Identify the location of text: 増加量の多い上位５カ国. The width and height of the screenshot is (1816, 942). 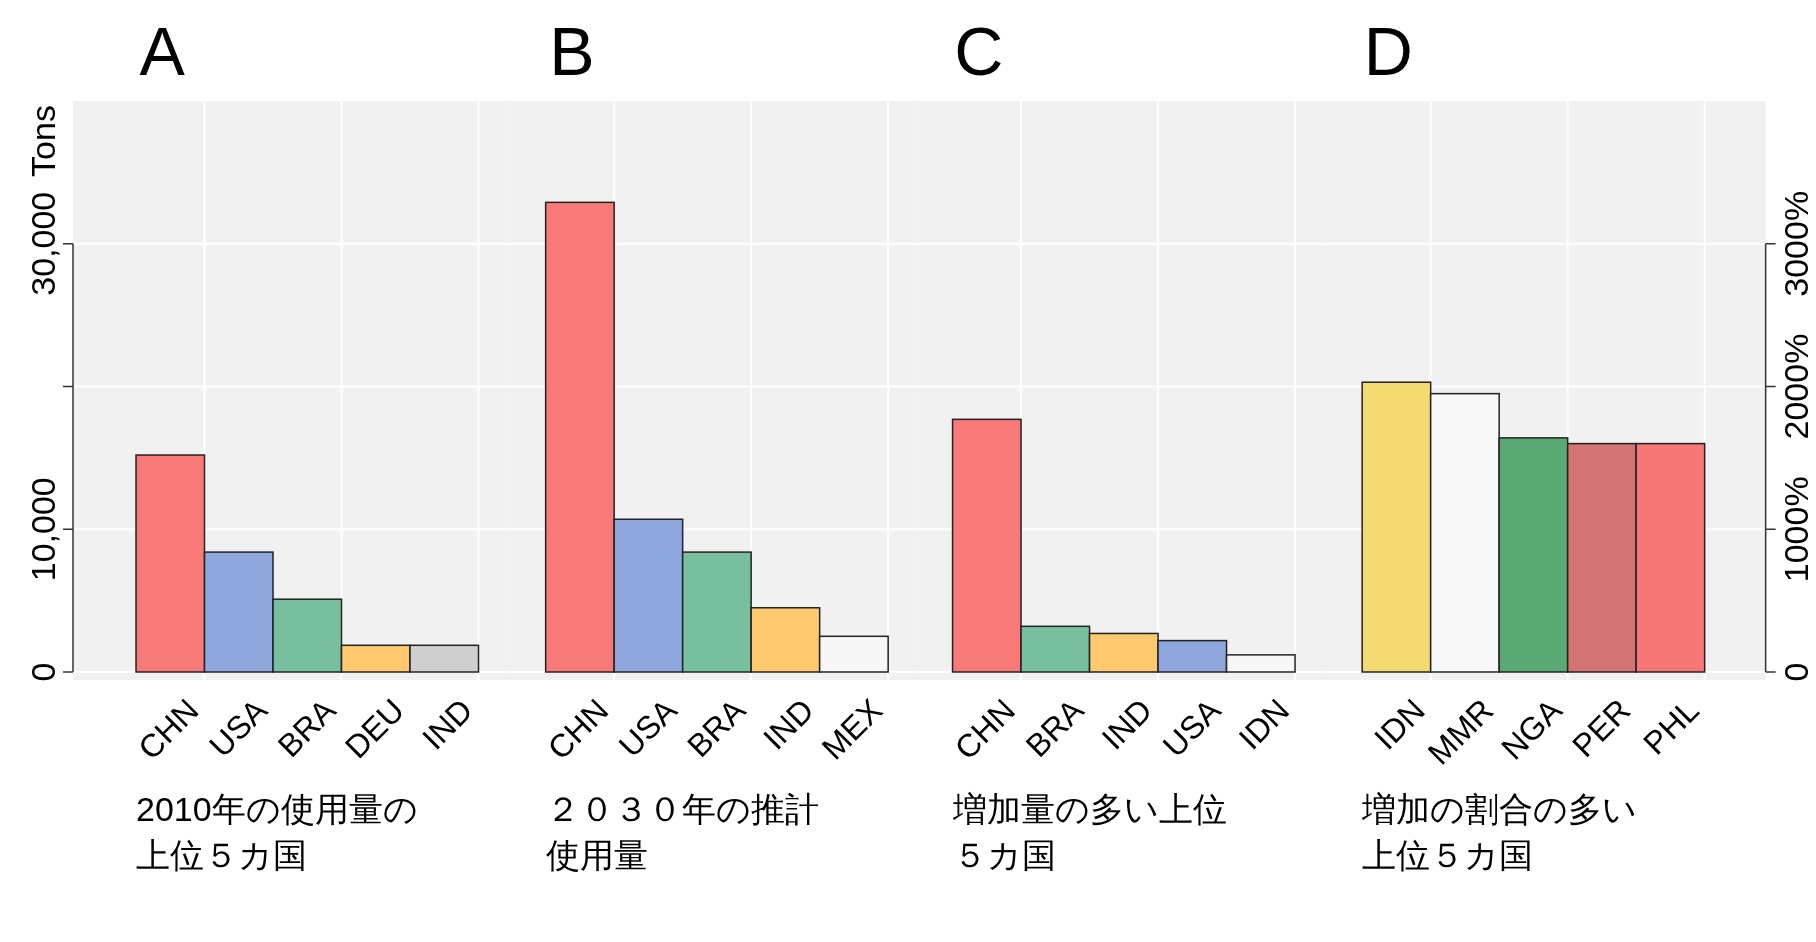
(1090, 832).